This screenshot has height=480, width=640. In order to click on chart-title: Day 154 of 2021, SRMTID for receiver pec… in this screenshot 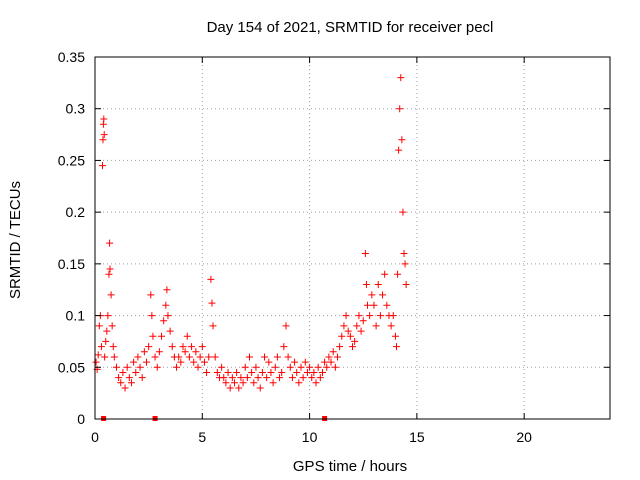, I will do `click(350, 27)`.